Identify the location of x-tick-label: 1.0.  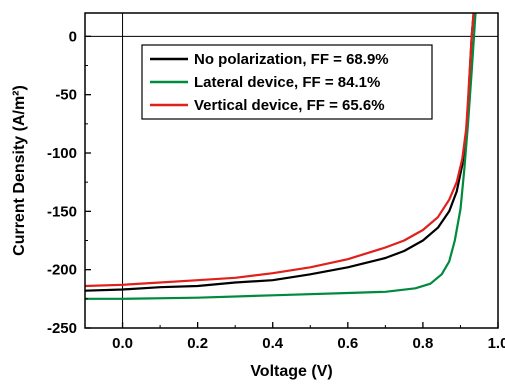
(496, 343).